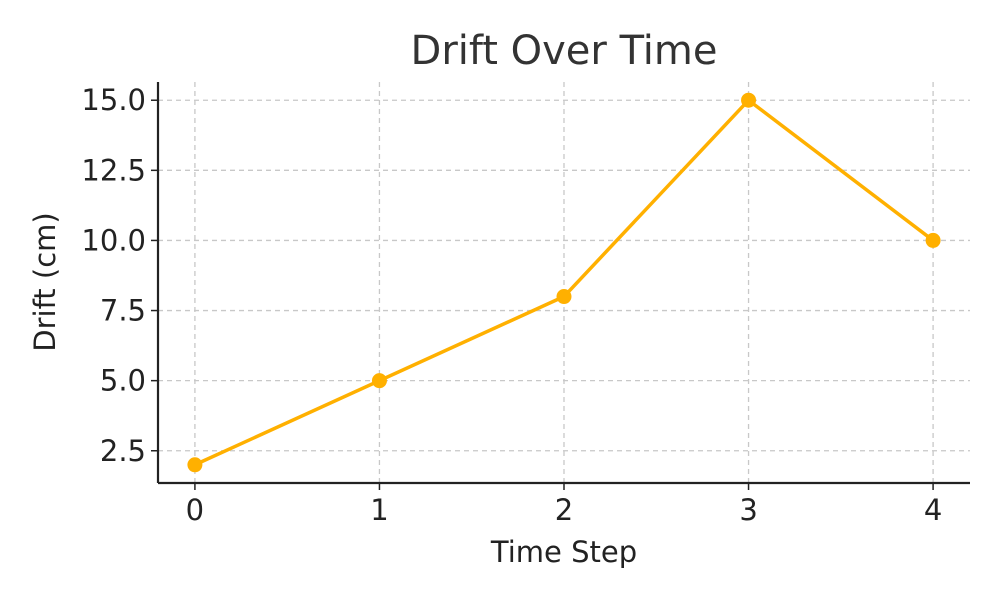 This screenshot has width=1000, height=604. I want to click on x-tick-label: 2, so click(564, 510).